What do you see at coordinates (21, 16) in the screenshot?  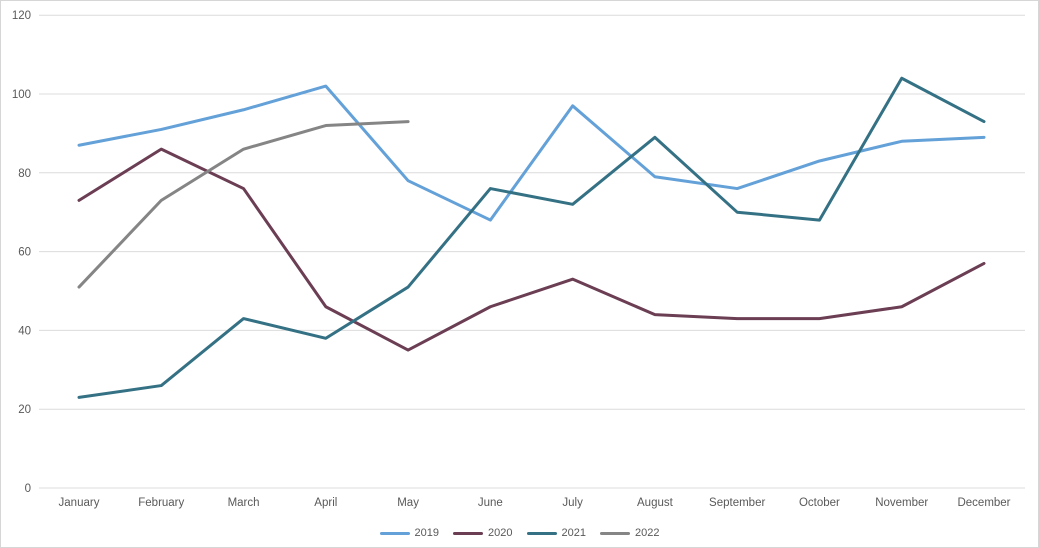 I see `y-tick-label-120: 120` at bounding box center [21, 16].